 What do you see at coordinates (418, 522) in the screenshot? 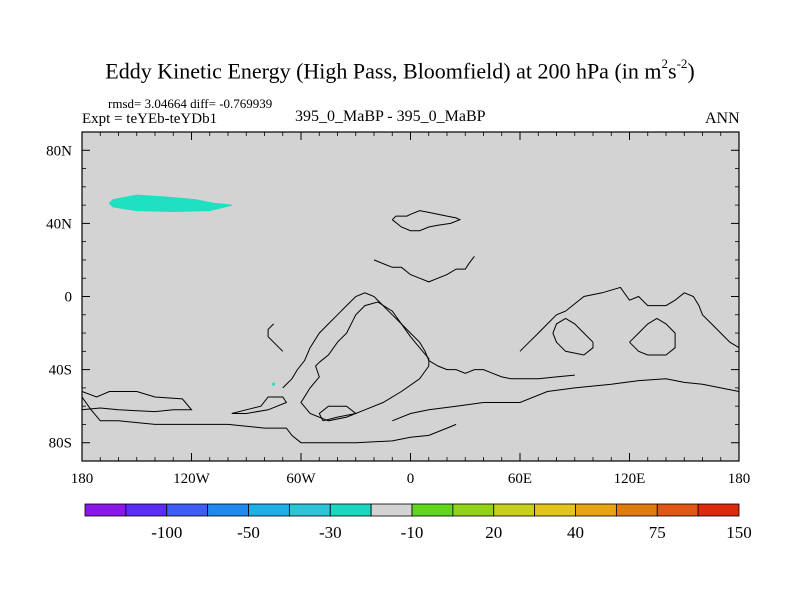
I see `colorbar: -100 -50 -30 -10 20 40 75 150` at bounding box center [418, 522].